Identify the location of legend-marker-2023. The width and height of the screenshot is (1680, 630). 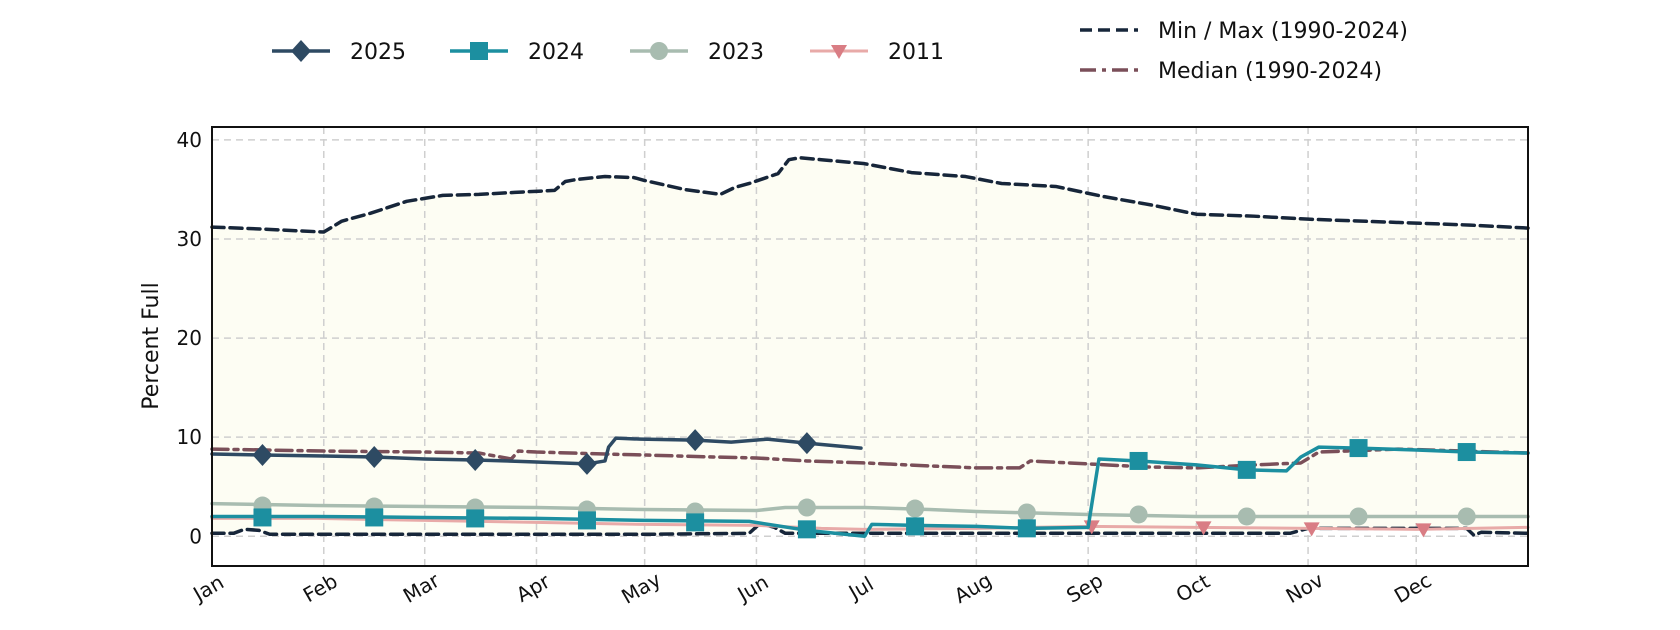
(659, 51).